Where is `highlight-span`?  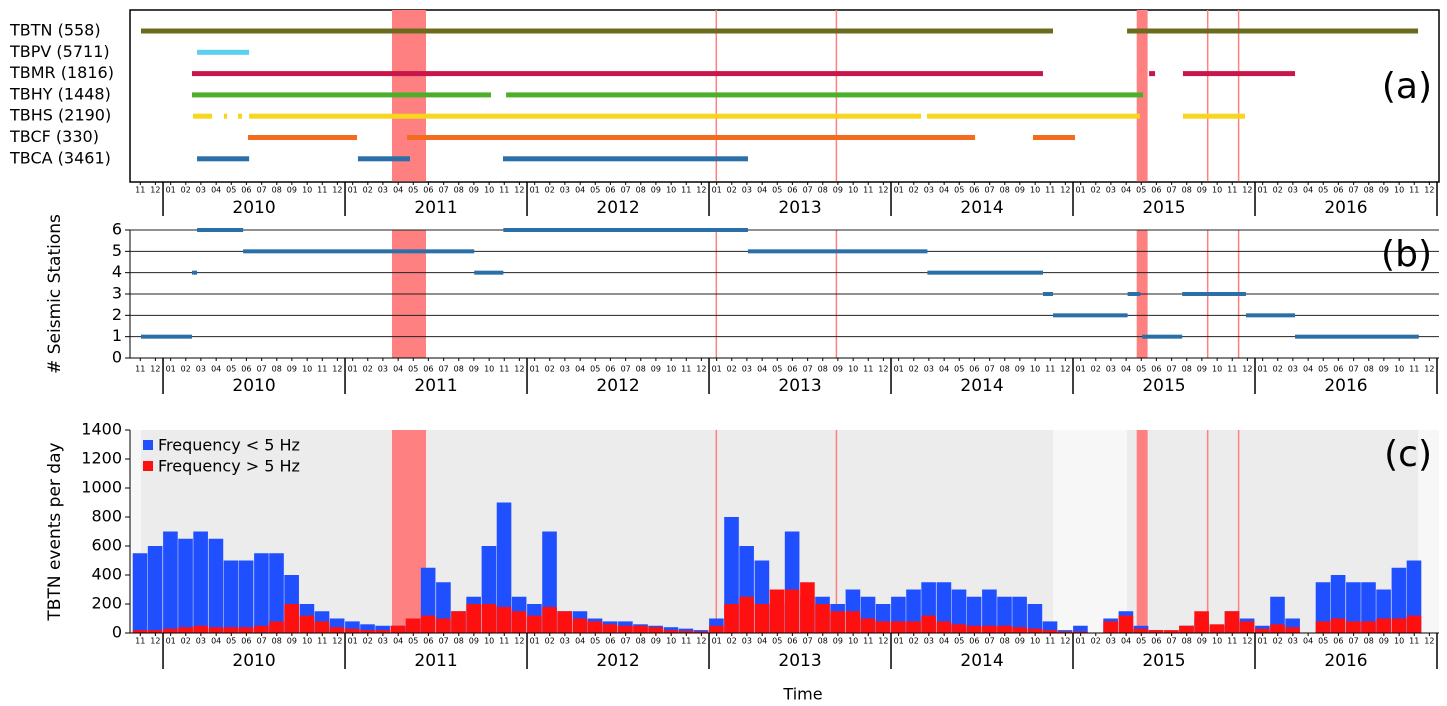
highlight-span is located at coordinates (409, 531).